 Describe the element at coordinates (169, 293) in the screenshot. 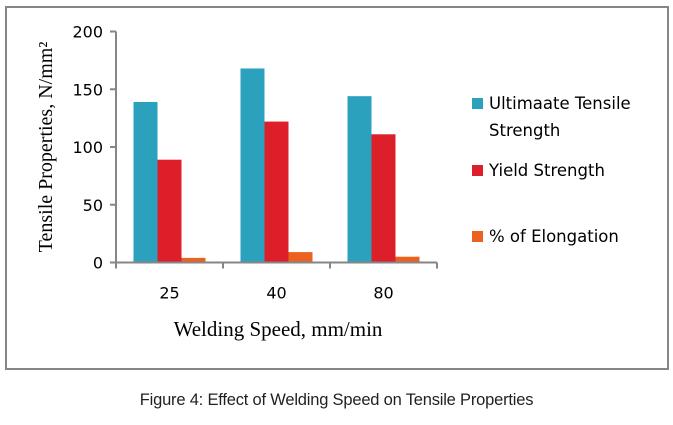

I see `x-tick-label: 25` at that location.